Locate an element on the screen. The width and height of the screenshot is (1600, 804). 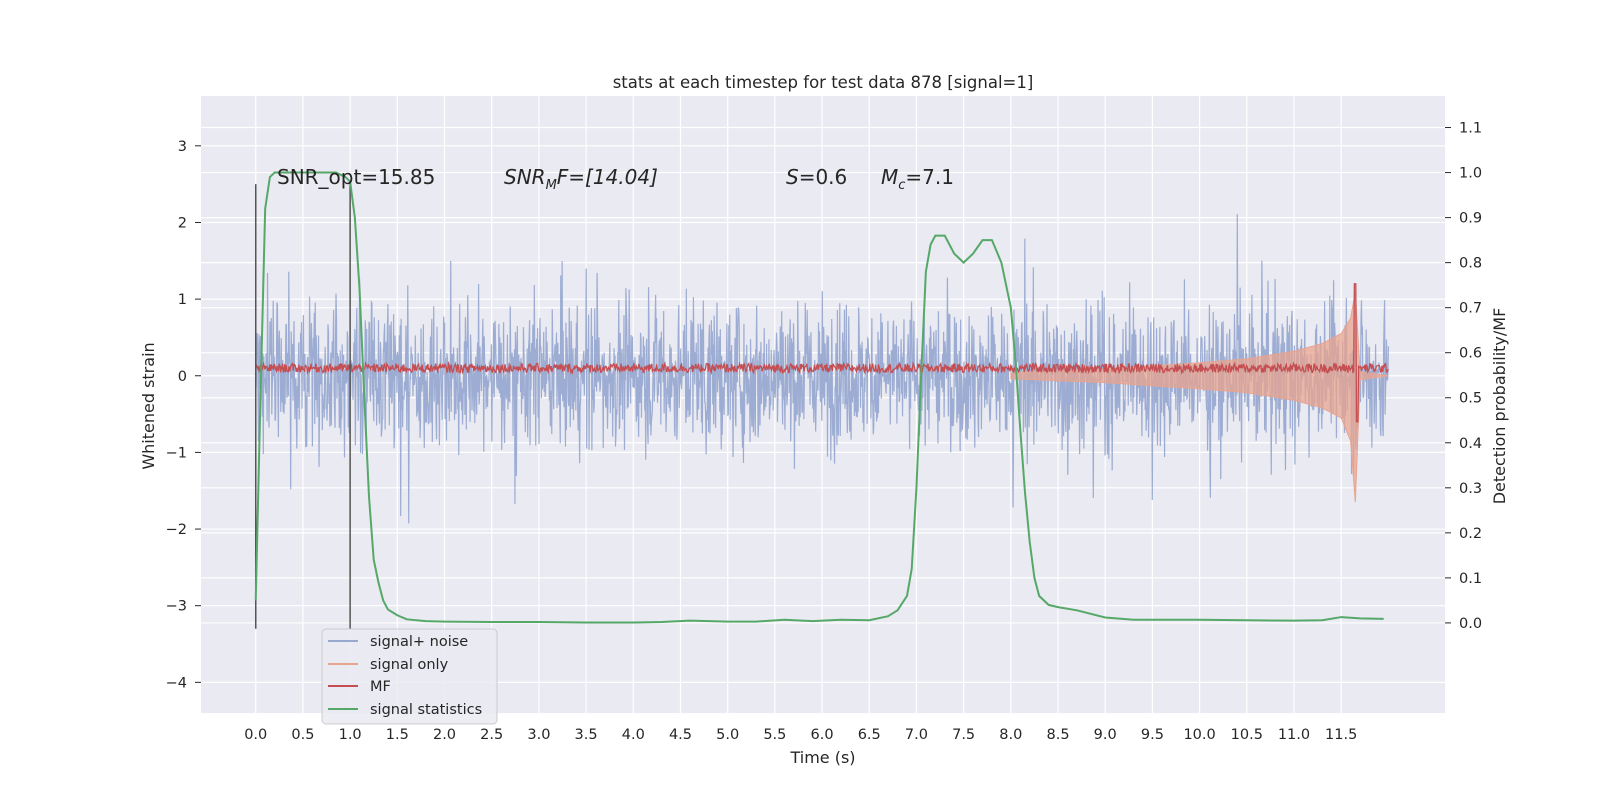
y-tick-label-right: 1.1 is located at coordinates (1470, 129).